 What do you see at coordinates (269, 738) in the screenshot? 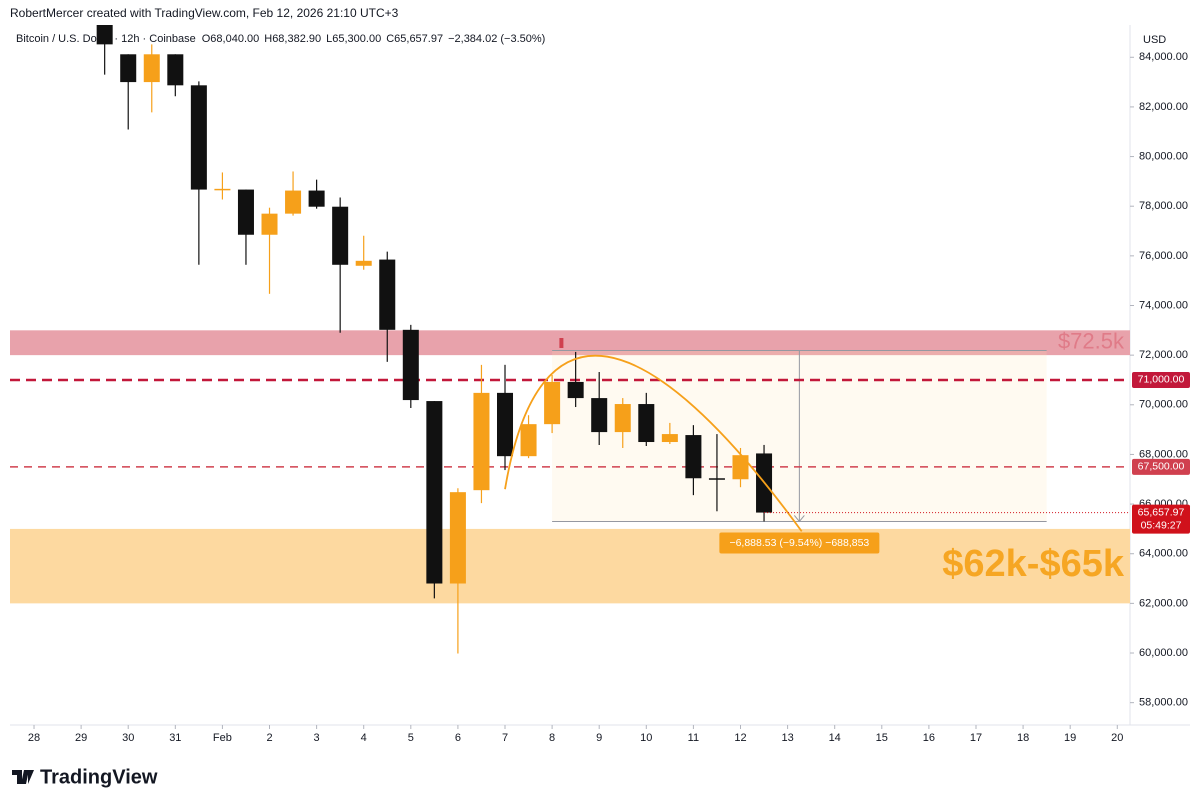
I see `x-tick-label: 2` at bounding box center [269, 738].